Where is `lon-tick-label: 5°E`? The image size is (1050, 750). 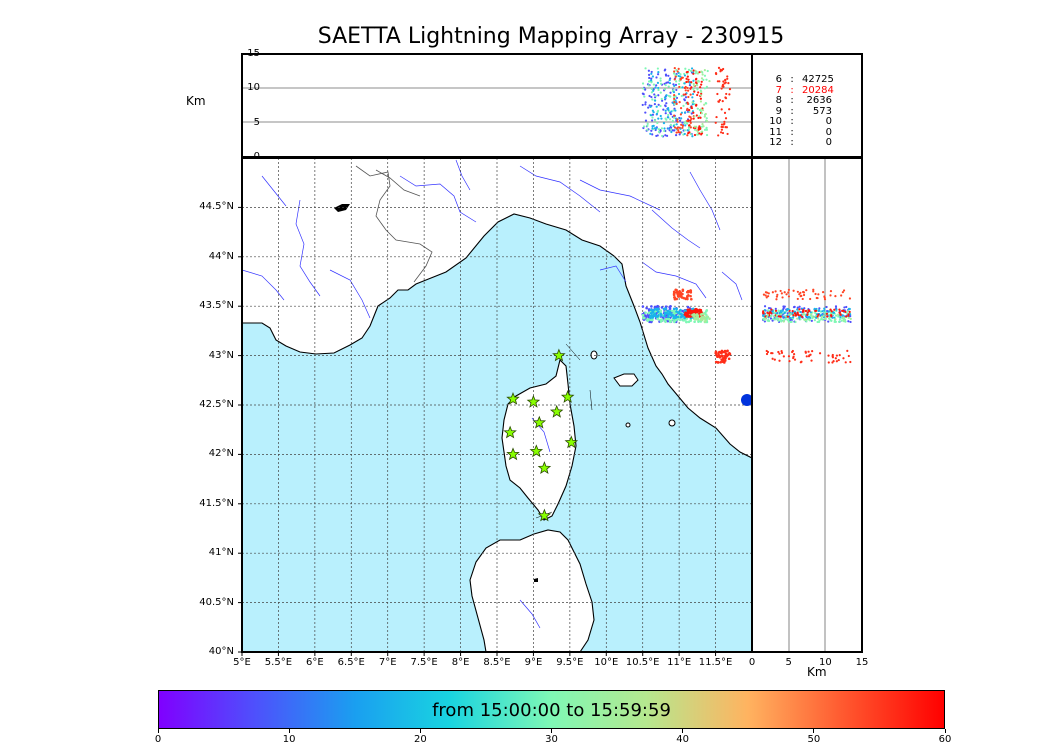 lon-tick-label: 5°E is located at coordinates (242, 662).